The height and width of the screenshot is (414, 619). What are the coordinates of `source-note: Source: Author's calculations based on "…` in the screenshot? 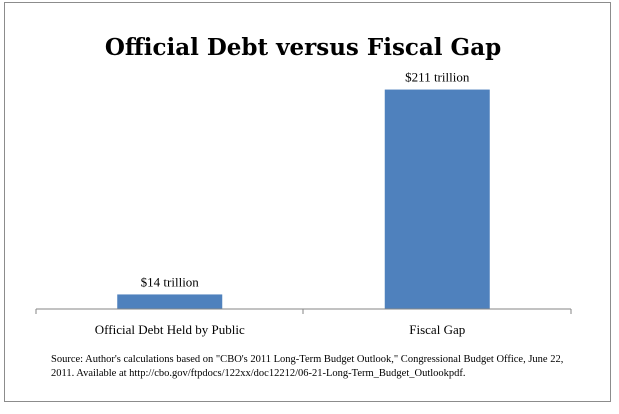 It's located at (307, 366).